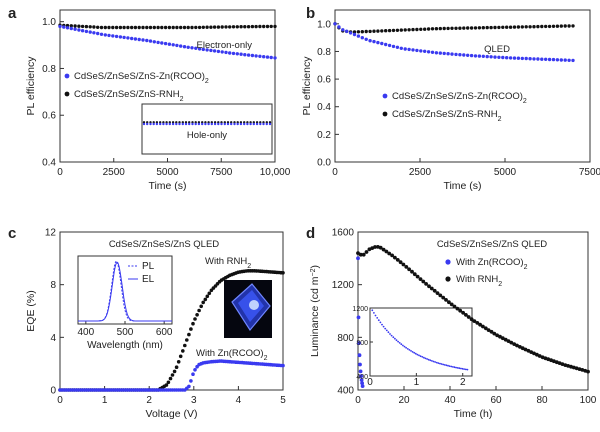 This screenshot has width=600, height=432. I want to click on panel-d-xtick-label-3: 60, so click(496, 400).